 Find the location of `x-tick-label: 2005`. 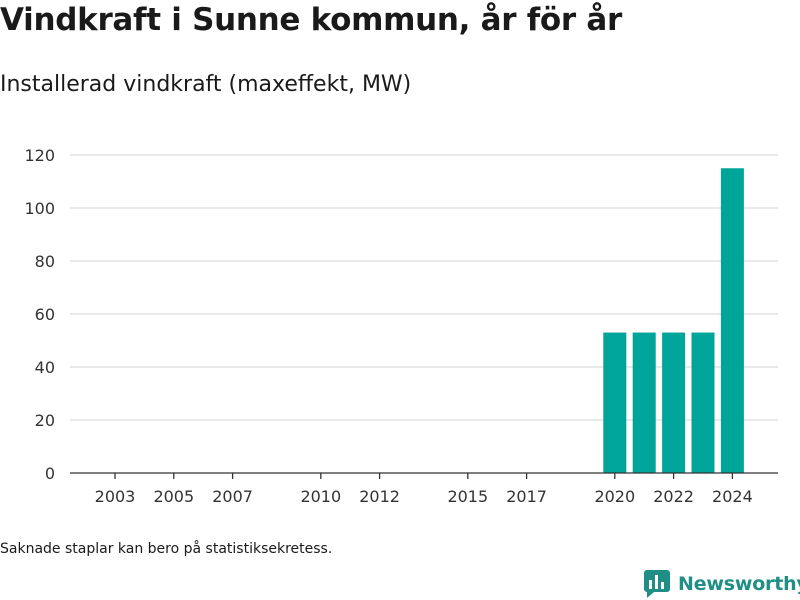

x-tick-label: 2005 is located at coordinates (173, 496).